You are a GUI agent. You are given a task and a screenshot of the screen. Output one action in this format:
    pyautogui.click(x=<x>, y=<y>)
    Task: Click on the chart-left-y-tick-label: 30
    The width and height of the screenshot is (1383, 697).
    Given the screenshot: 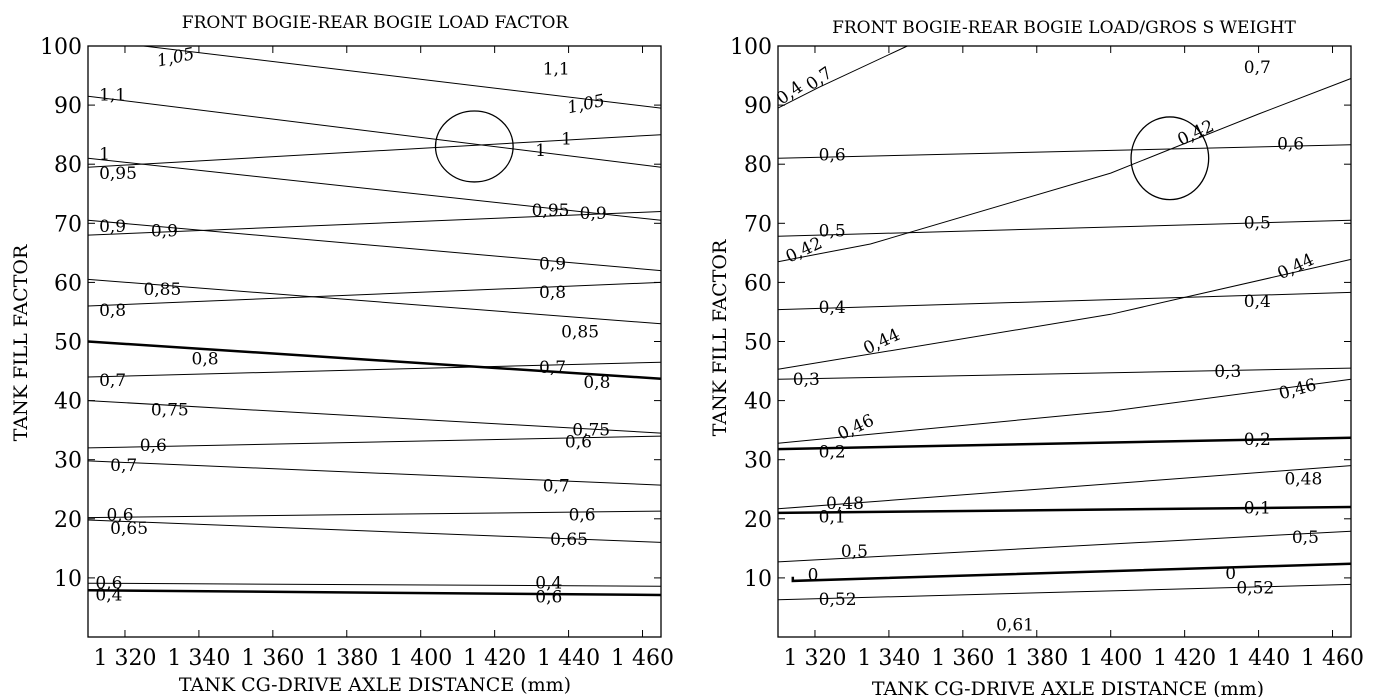 What is the action you would take?
    pyautogui.click(x=68, y=461)
    